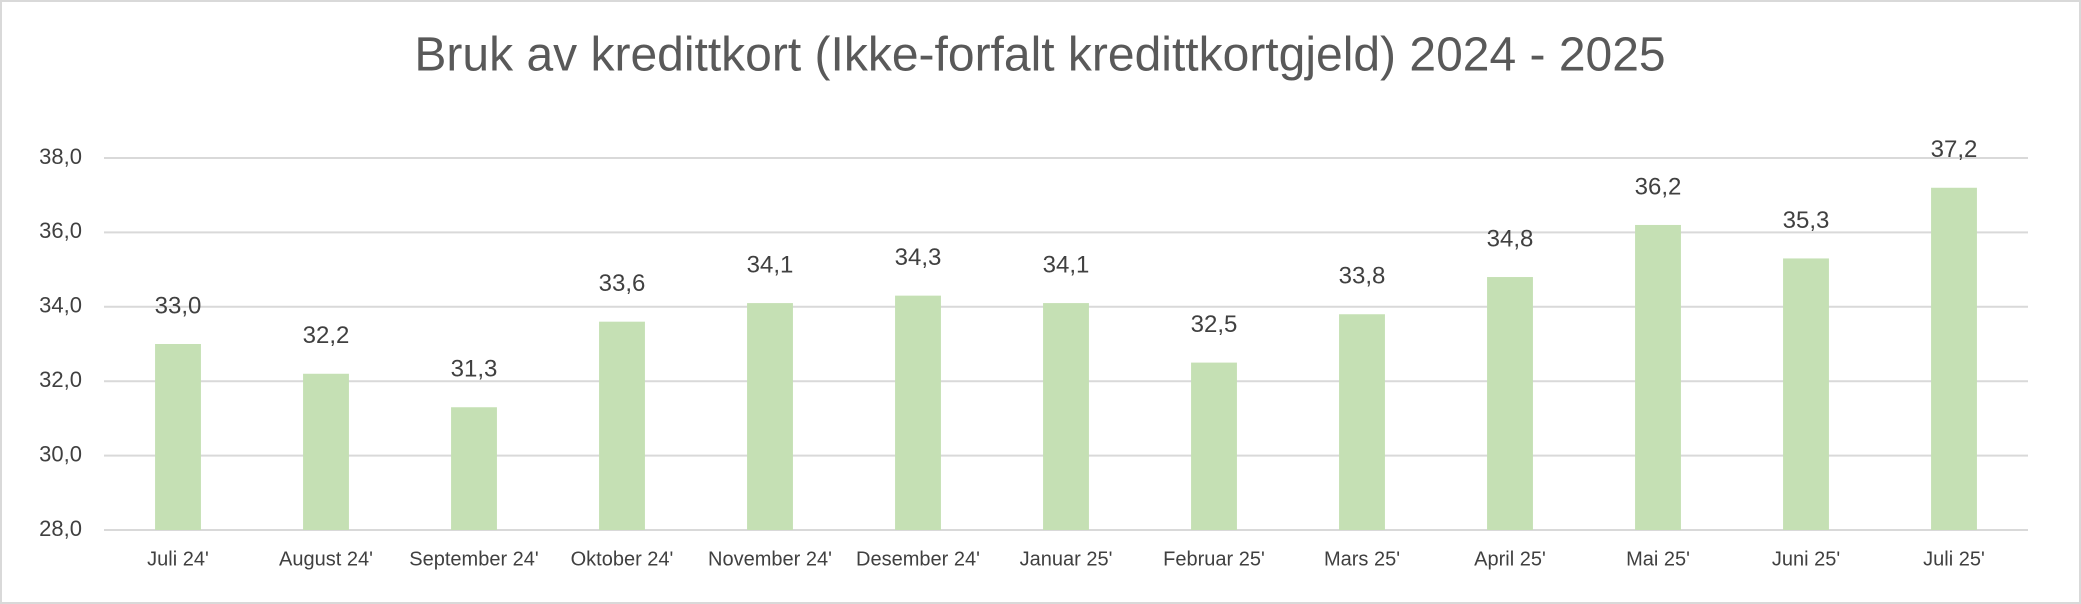 The image size is (2081, 604). What do you see at coordinates (1954, 559) in the screenshot?
I see `x-tick-label: Juli 25'` at bounding box center [1954, 559].